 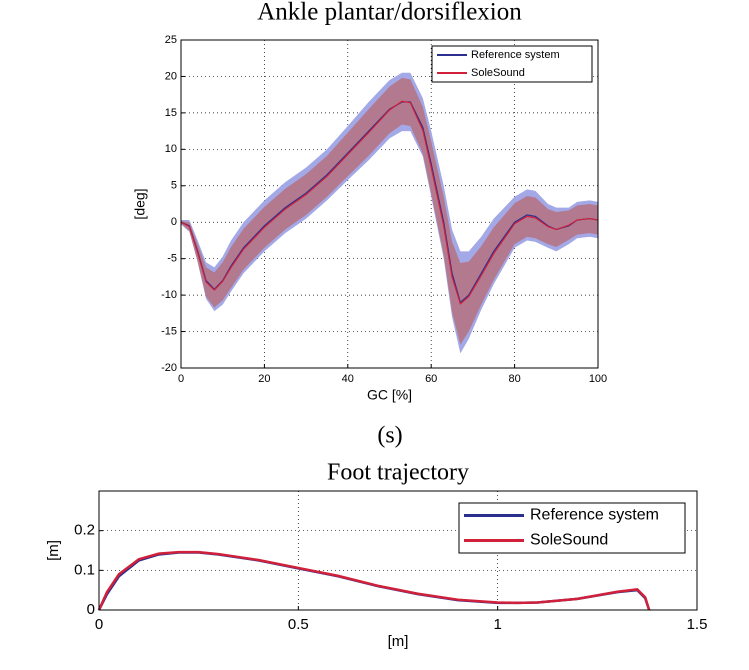 I want to click on y-tick-label: 0.1, so click(x=84, y=569).